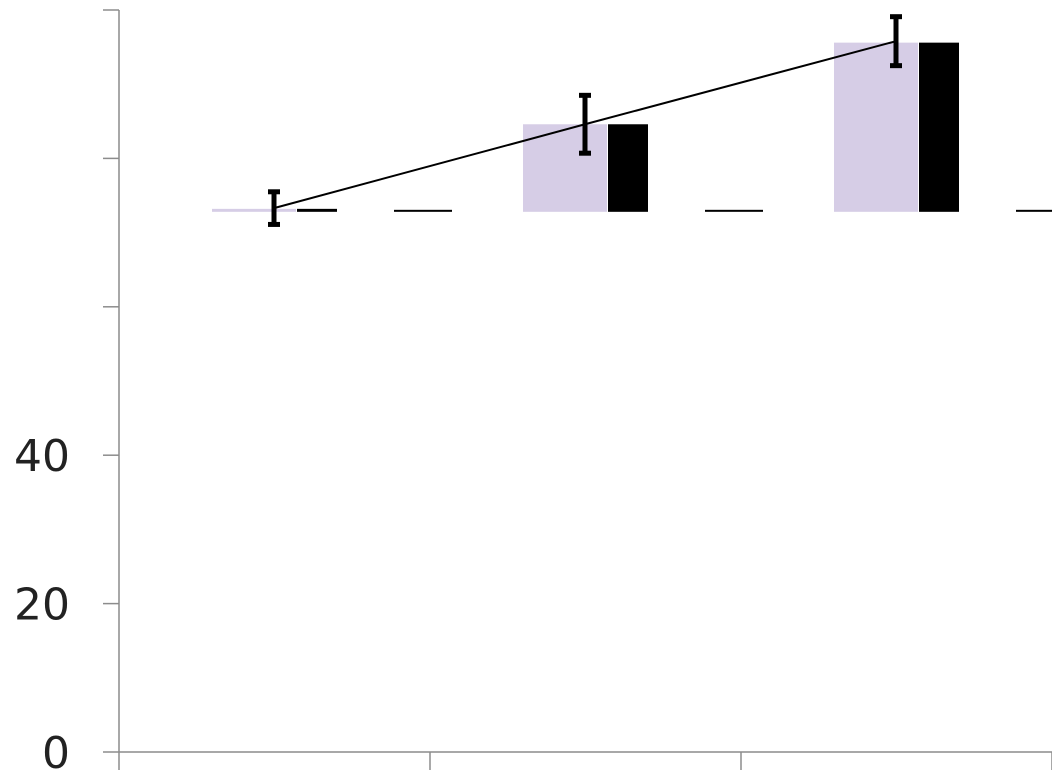 This screenshot has height=771, width=1052. What do you see at coordinates (585, 760) in the screenshot?
I see `x-axis` at bounding box center [585, 760].